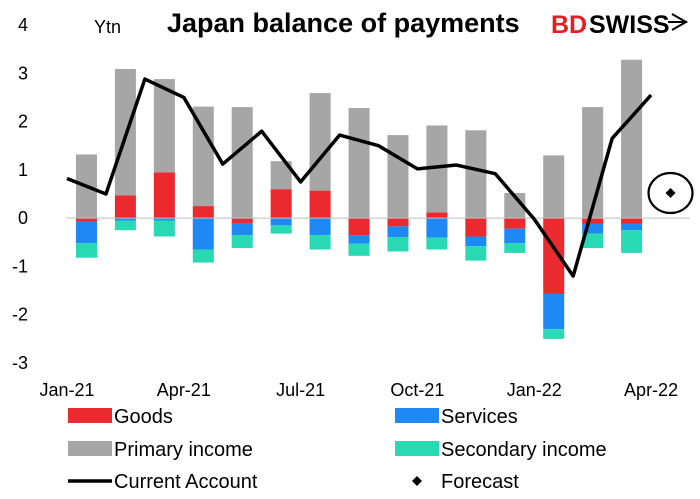  What do you see at coordinates (66, 390) in the screenshot?
I see `x-tick-label: Jan-21` at bounding box center [66, 390].